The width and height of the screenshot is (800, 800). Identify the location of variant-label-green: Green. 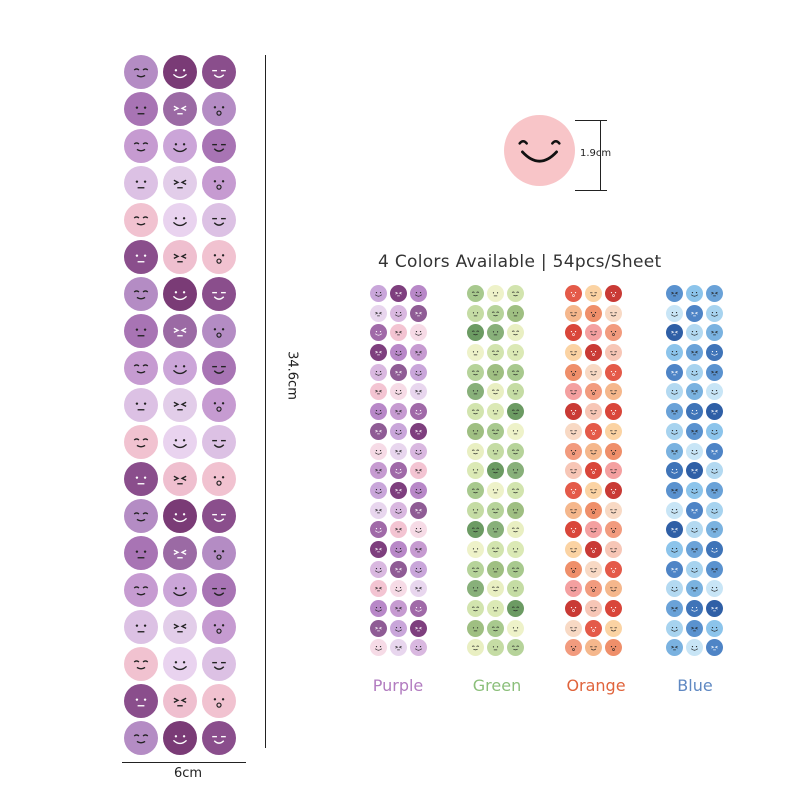
(497, 685).